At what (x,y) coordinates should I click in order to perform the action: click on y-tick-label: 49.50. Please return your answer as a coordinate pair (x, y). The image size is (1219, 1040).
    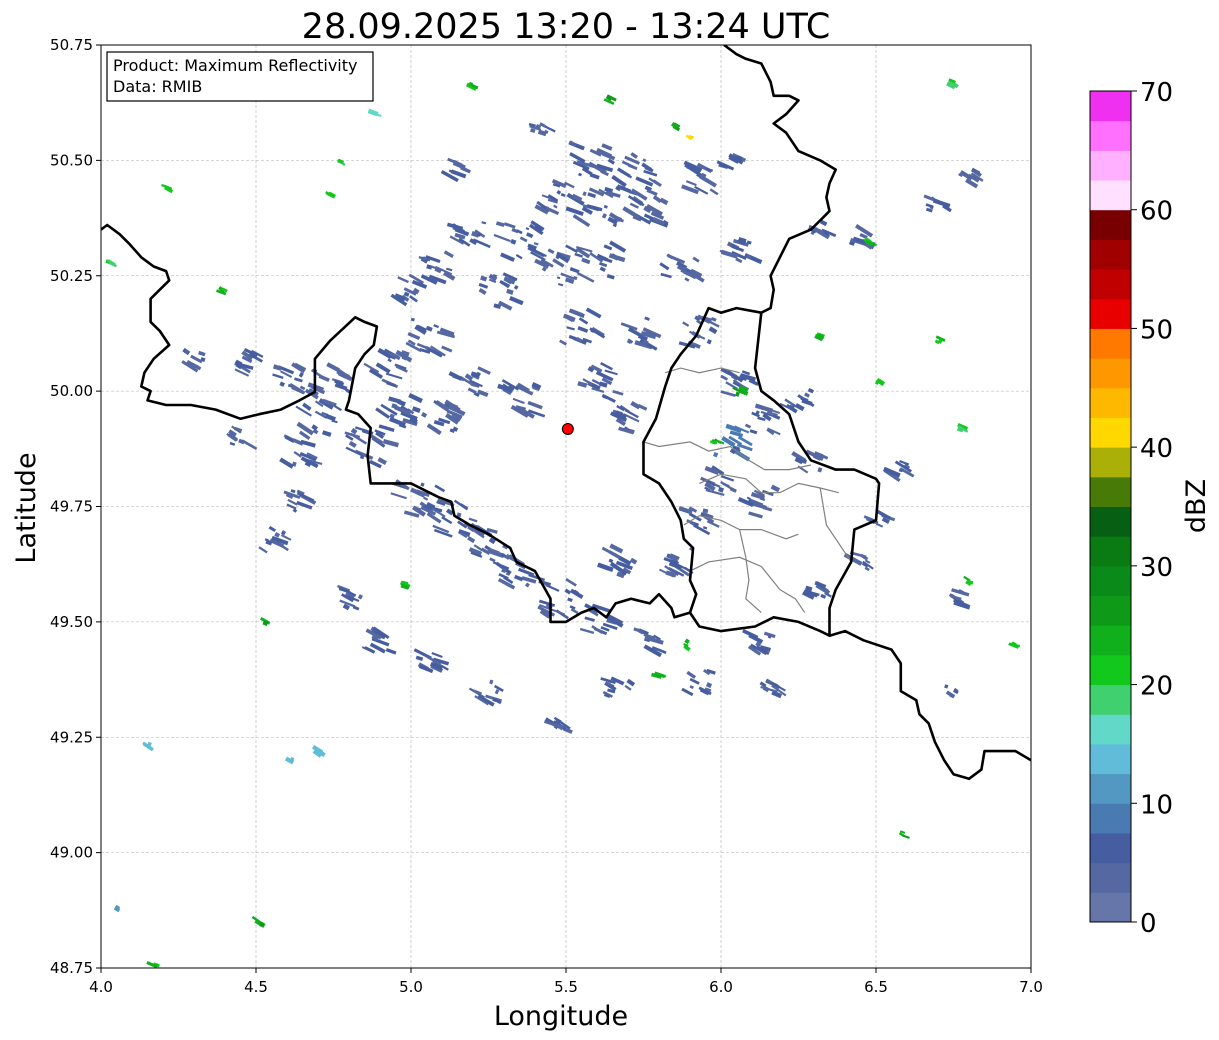
    Looking at the image, I should click on (71, 622).